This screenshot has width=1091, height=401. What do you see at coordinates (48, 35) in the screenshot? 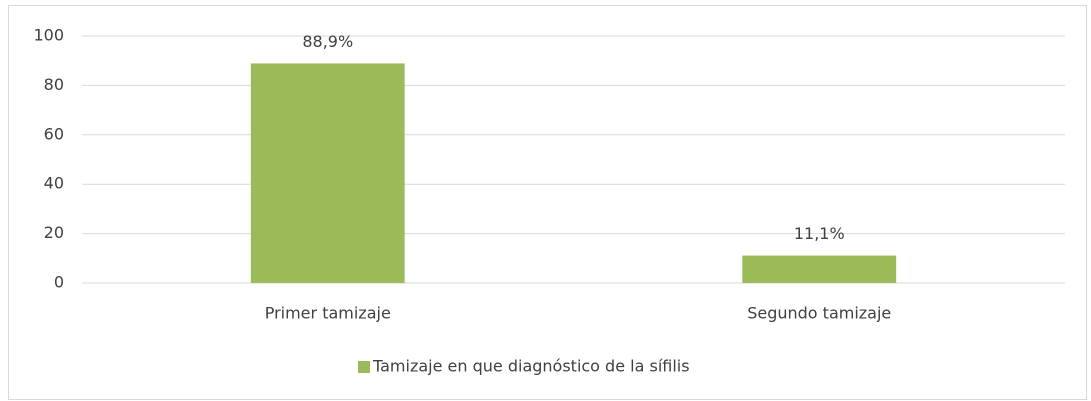
I see `y-tick-label: 100` at bounding box center [48, 35].